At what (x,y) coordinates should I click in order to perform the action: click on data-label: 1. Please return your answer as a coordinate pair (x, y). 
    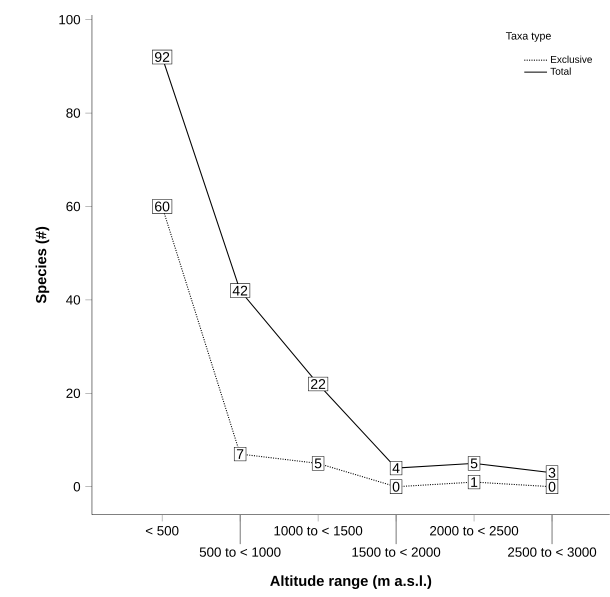
    Looking at the image, I should click on (474, 482).